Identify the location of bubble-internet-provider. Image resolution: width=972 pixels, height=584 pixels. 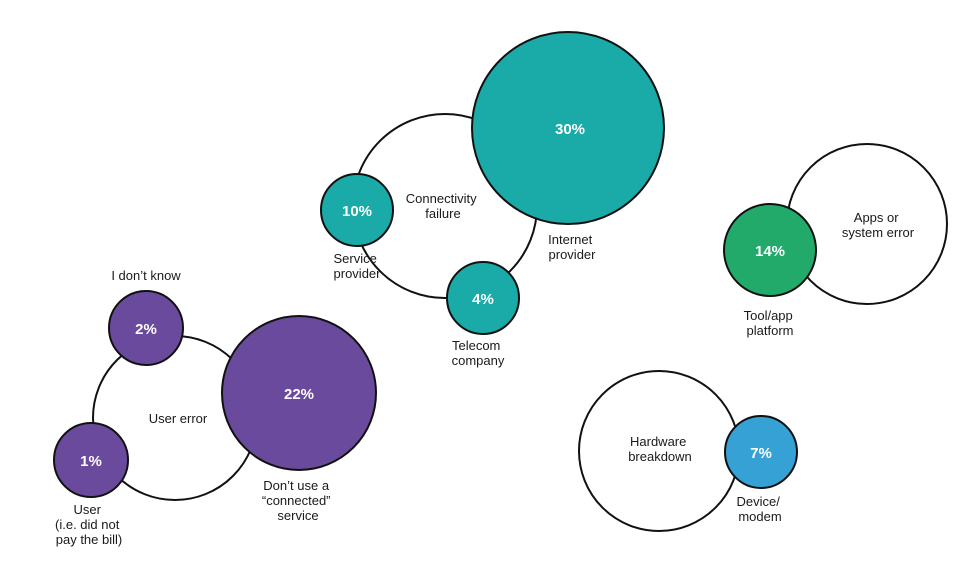
(568, 128).